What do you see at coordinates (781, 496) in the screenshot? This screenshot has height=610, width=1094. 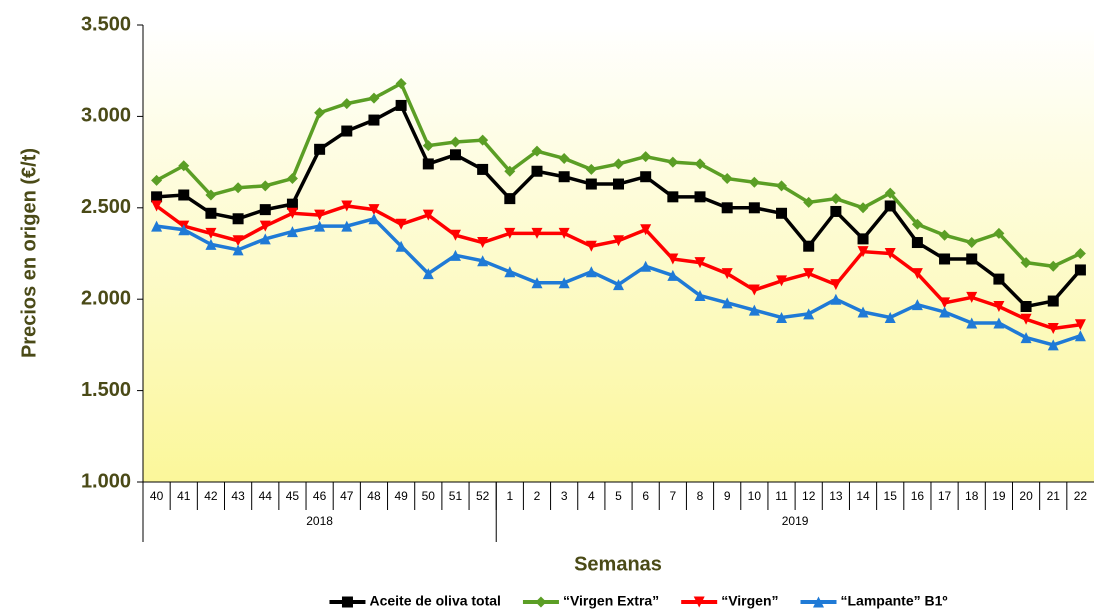 I see `x-tick-label: 11` at bounding box center [781, 496].